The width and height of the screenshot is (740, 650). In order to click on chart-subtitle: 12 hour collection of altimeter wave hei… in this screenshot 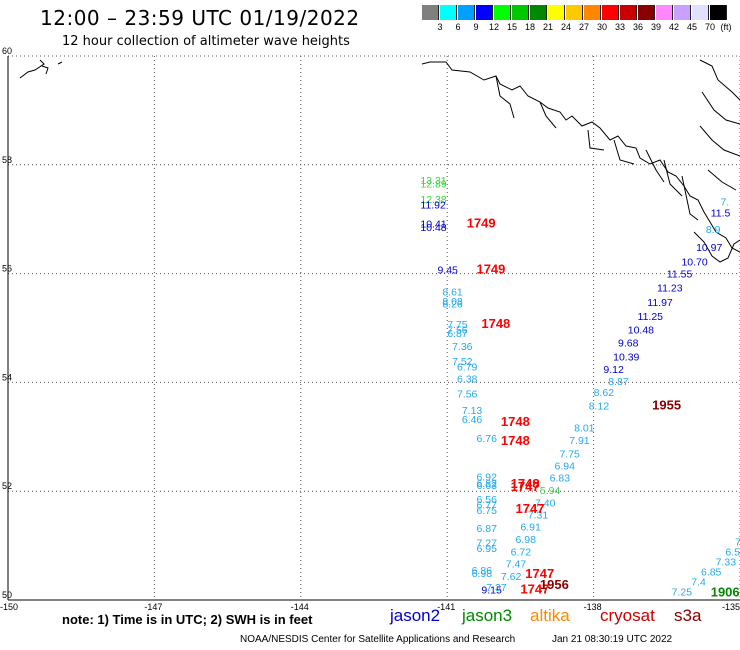, I will do `click(206, 41)`.